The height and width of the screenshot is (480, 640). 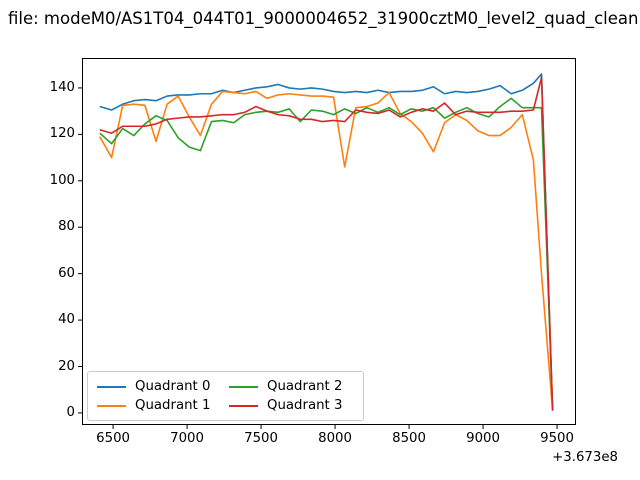 I want to click on x-tick-label: 9500, so click(x=557, y=438).